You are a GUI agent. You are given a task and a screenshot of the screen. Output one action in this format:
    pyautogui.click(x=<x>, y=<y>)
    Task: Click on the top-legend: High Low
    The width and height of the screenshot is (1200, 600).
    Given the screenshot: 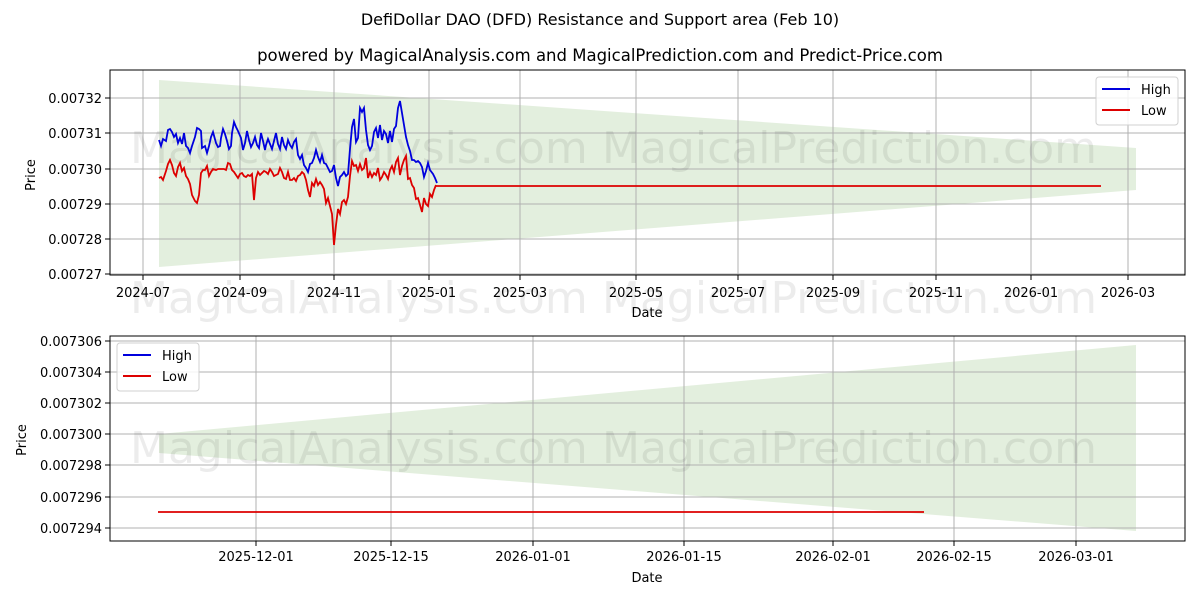 What is the action you would take?
    pyautogui.click(x=1137, y=101)
    